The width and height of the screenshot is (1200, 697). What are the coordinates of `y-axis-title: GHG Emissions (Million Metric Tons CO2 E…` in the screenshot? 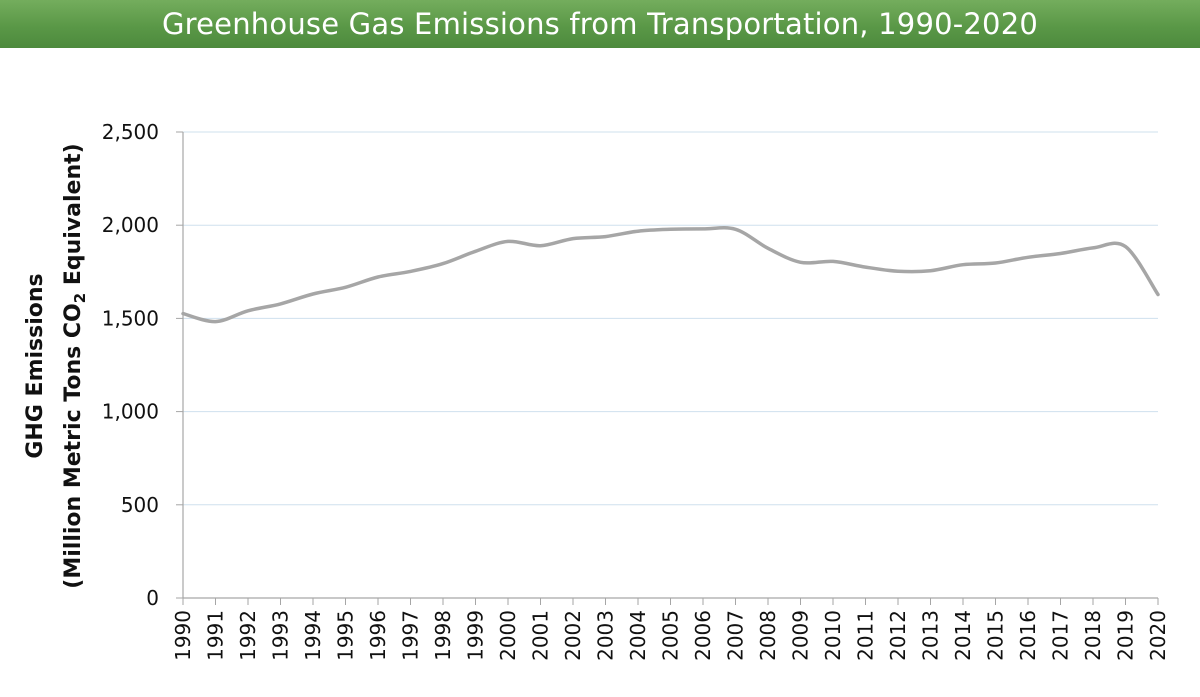 It's located at (56, 365).